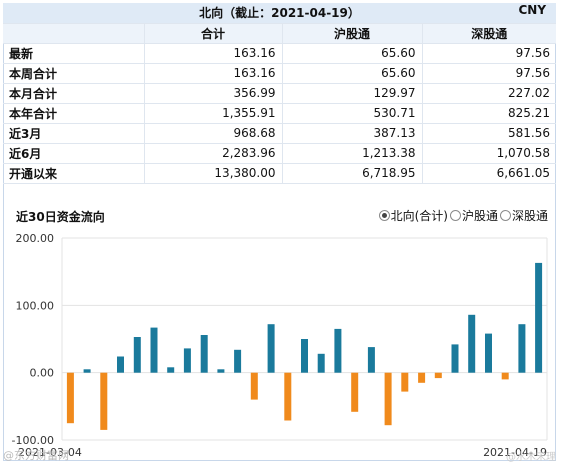 This screenshot has height=465, width=562. Describe the element at coordinates (74, 153) in the screenshot. I see `row-label: 近6月` at that location.